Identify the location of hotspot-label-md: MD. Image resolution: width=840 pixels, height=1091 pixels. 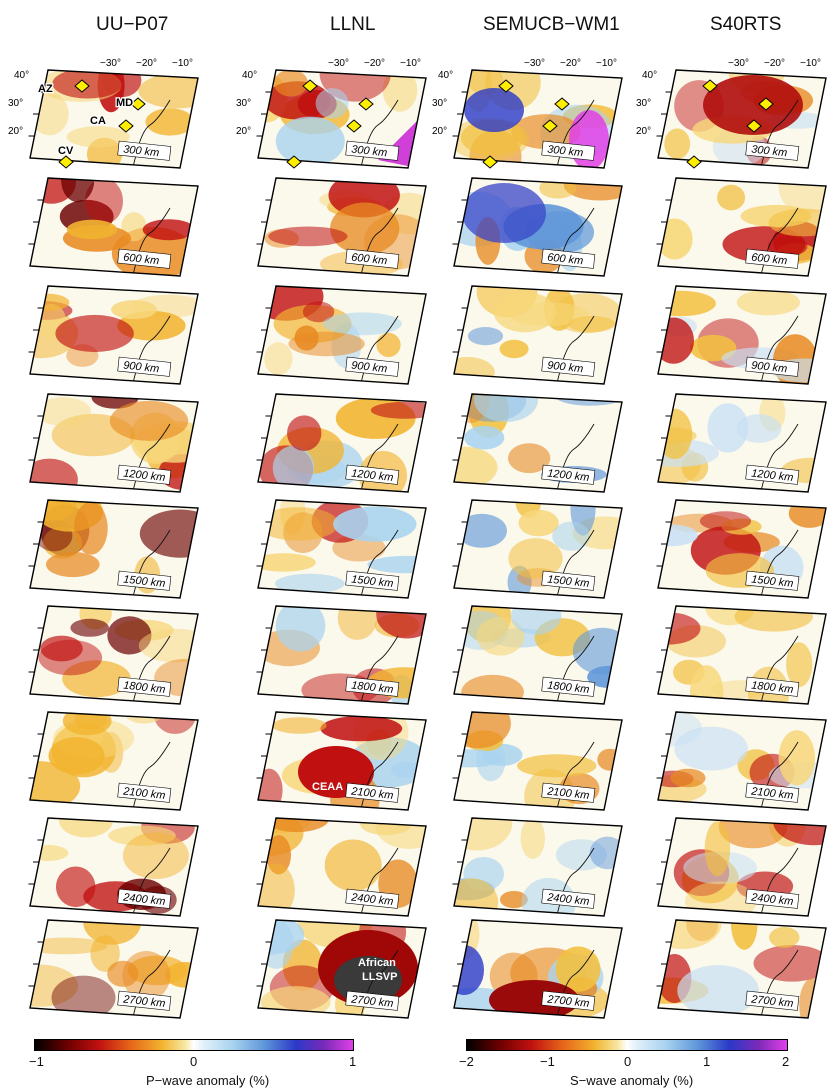
(124, 103).